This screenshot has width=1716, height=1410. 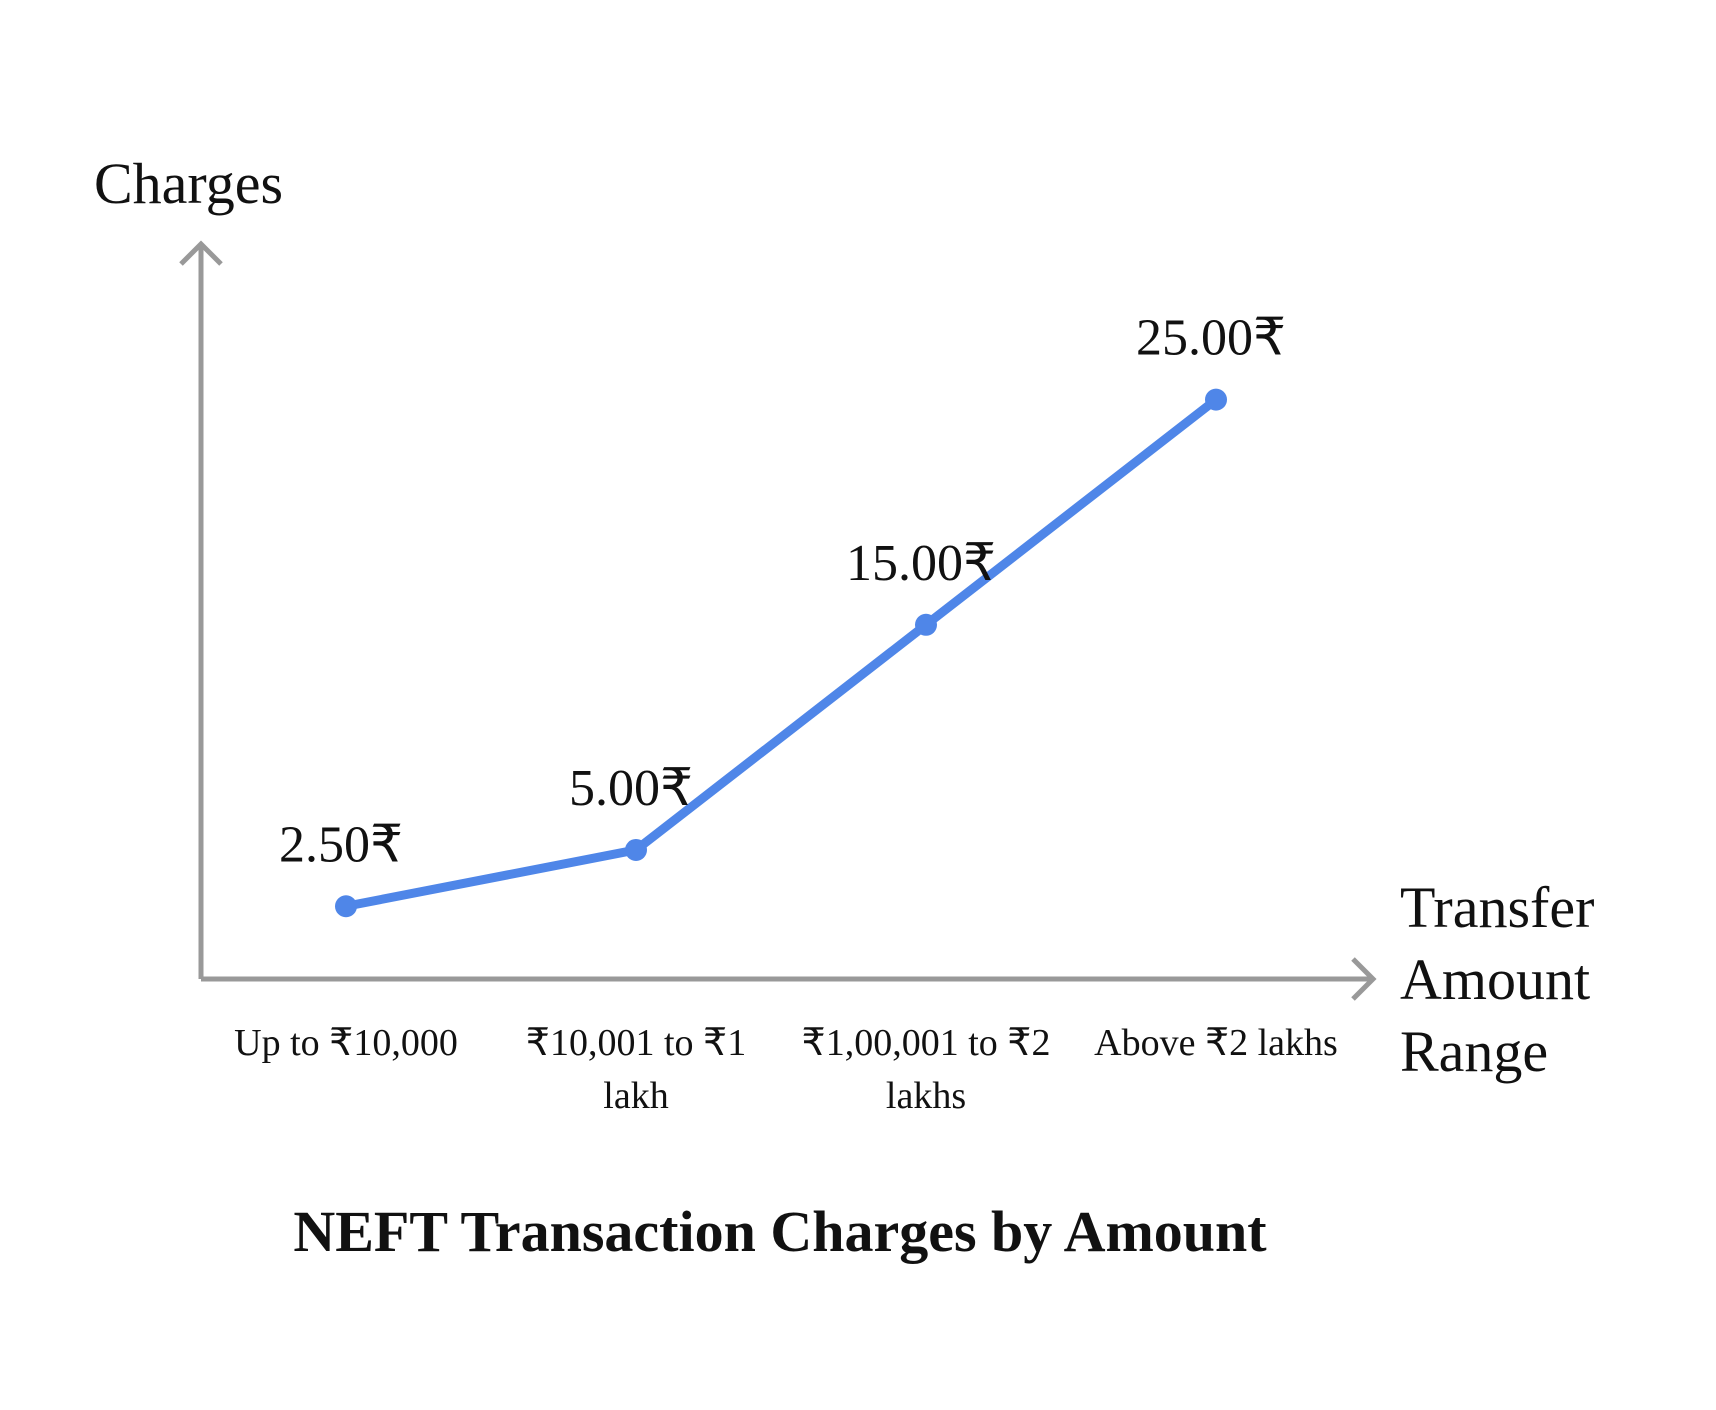 I want to click on x-axis-label: Transfer Amount Range, so click(x=1497, y=979).